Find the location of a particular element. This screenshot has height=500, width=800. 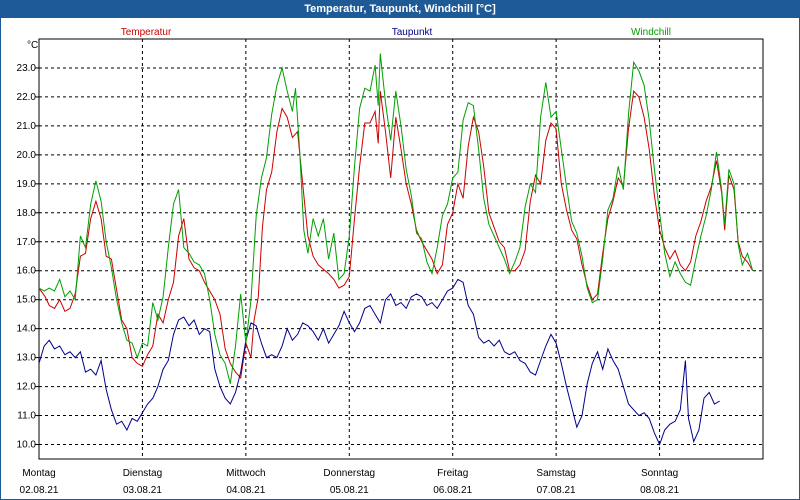

y-tick-label: 10.0 is located at coordinates (27, 445).